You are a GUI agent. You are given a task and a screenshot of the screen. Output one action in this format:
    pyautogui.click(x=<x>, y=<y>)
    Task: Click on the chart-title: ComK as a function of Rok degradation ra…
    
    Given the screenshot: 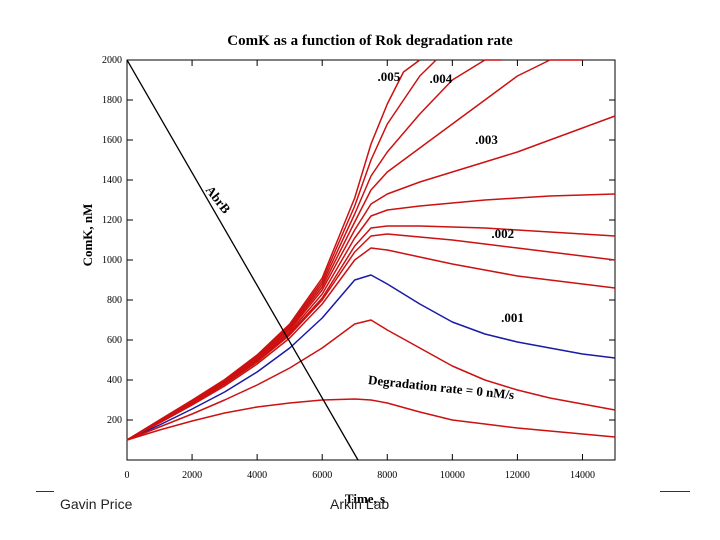 What is the action you would take?
    pyautogui.click(x=370, y=41)
    